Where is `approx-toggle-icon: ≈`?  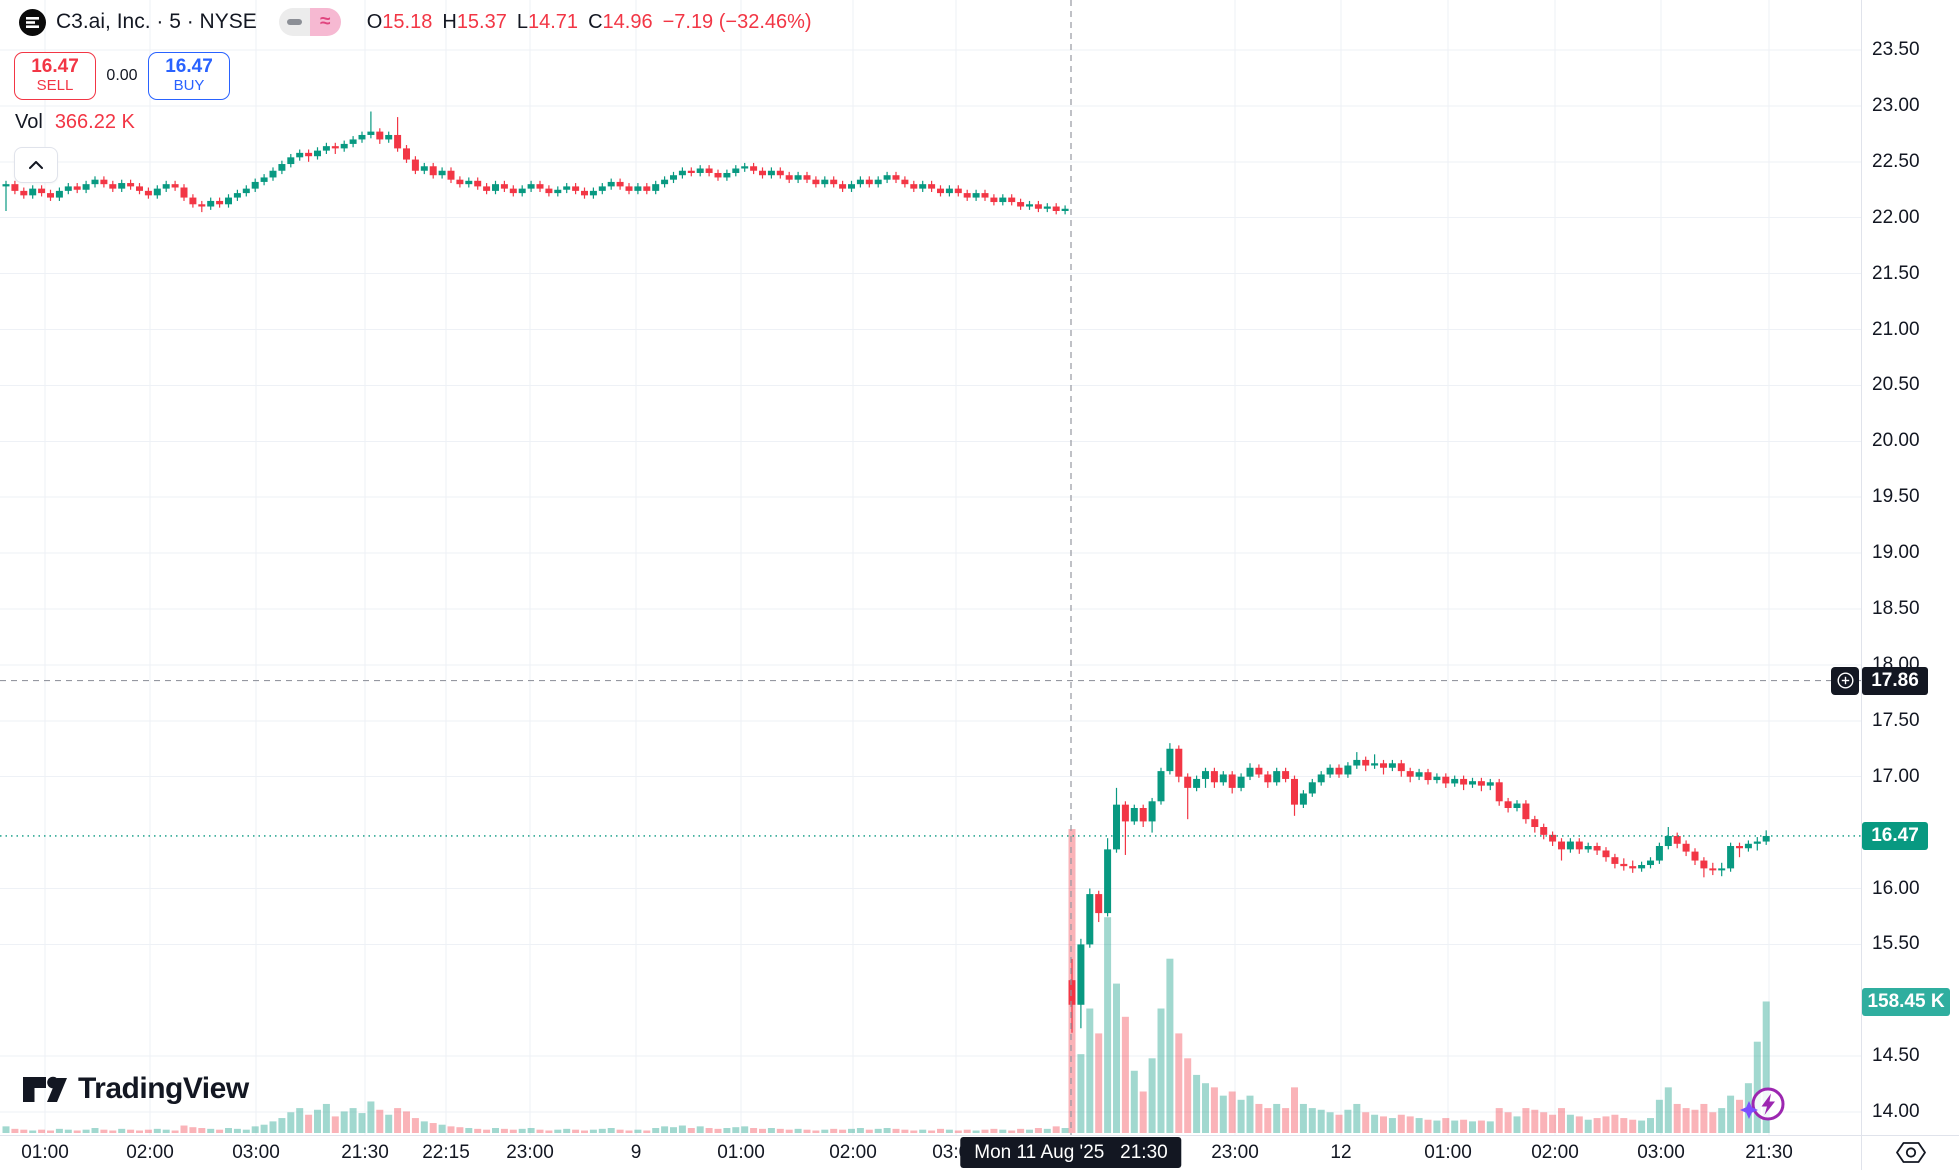 approx-toggle-icon: ≈ is located at coordinates (325, 22).